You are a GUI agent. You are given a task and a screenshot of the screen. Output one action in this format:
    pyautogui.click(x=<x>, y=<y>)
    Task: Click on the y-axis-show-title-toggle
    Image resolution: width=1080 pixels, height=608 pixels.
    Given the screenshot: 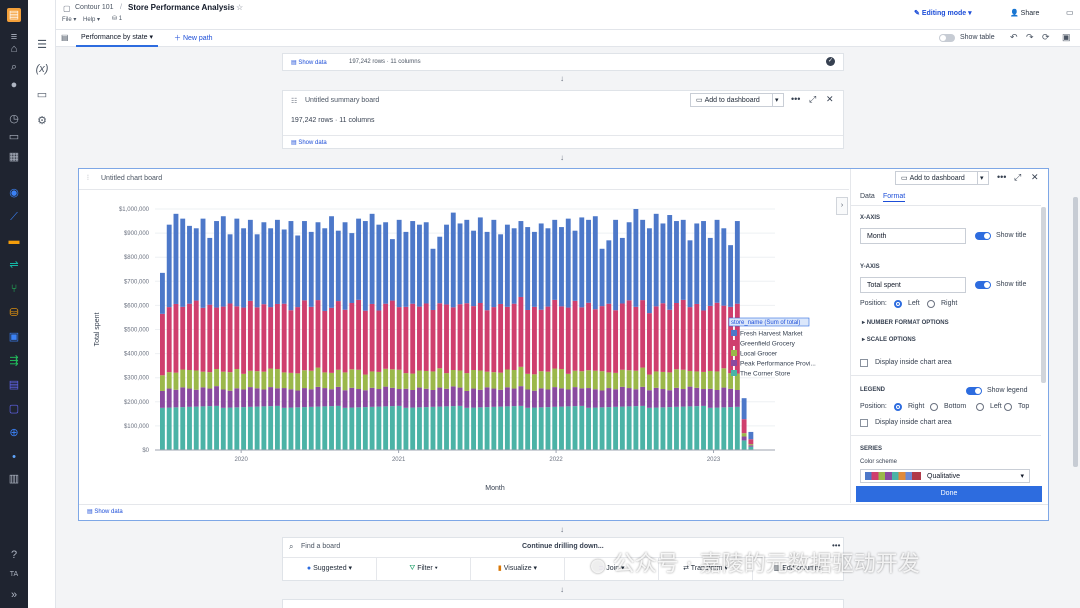 What is the action you would take?
    pyautogui.click(x=983, y=285)
    